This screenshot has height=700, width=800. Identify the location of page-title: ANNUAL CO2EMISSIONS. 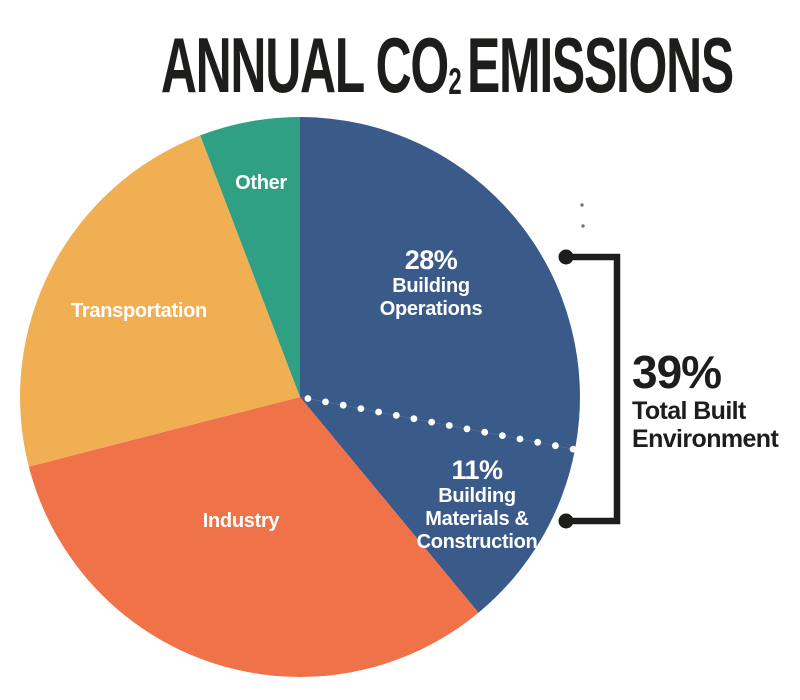
(400, 72).